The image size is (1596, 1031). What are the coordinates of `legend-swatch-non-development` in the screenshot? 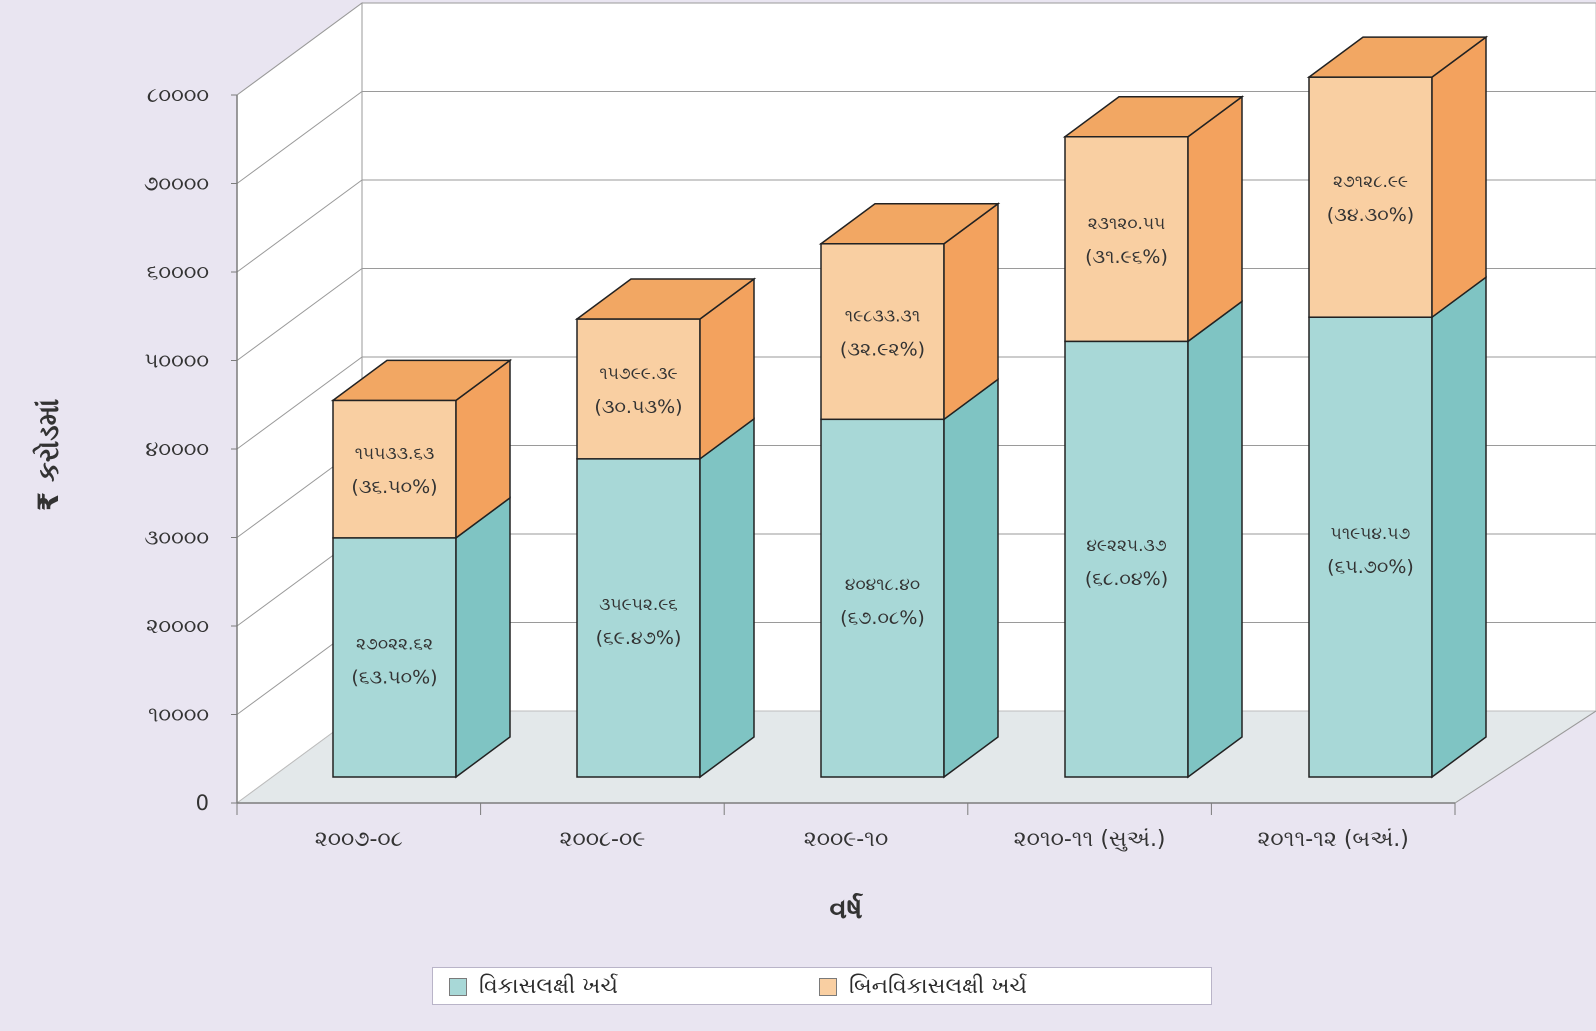 It's located at (828, 986).